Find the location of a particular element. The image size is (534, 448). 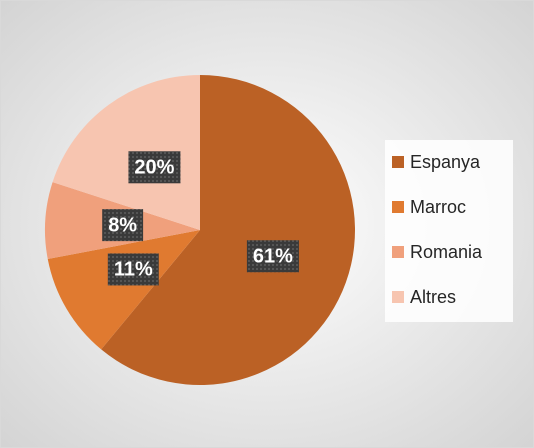

legend-box is located at coordinates (449, 231).